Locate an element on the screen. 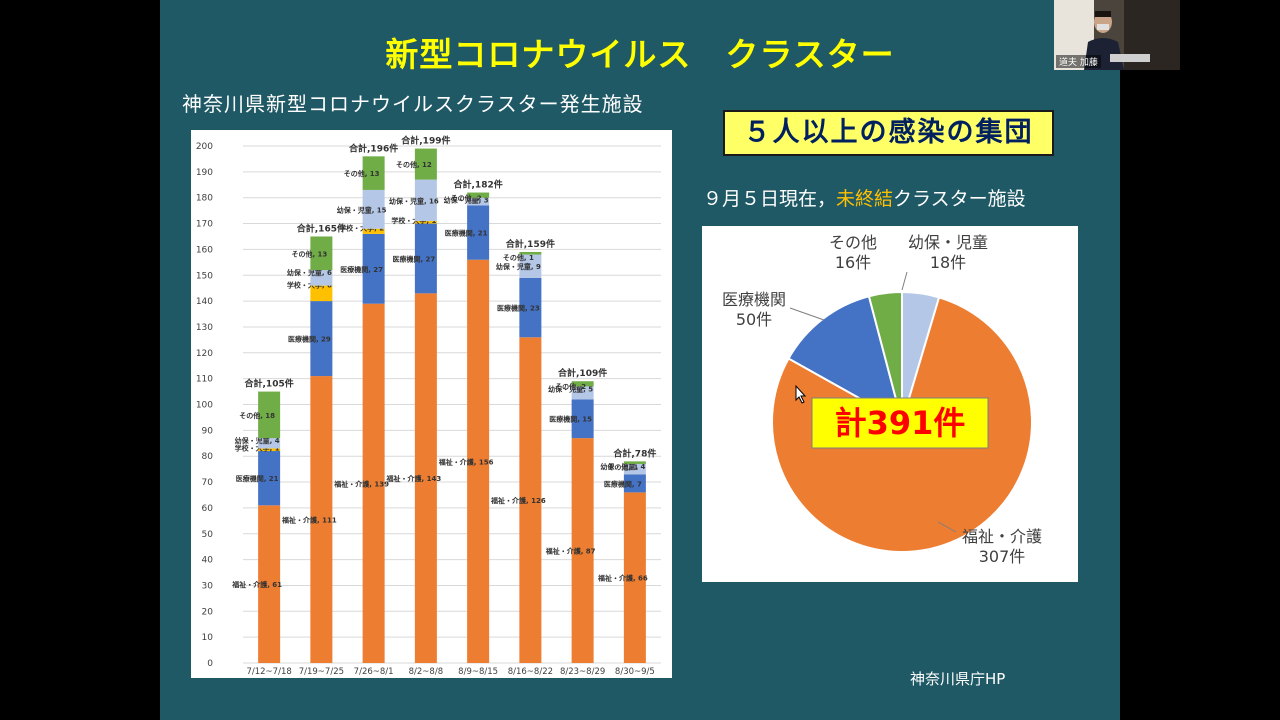 This screenshot has height=720, width=1280. data-label: 幼保・児童, 3 is located at coordinates (466, 200).